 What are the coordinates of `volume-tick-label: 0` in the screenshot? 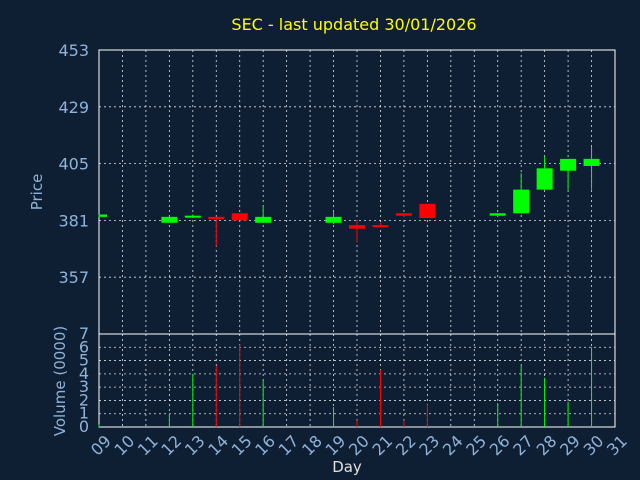 It's located at (84, 426).